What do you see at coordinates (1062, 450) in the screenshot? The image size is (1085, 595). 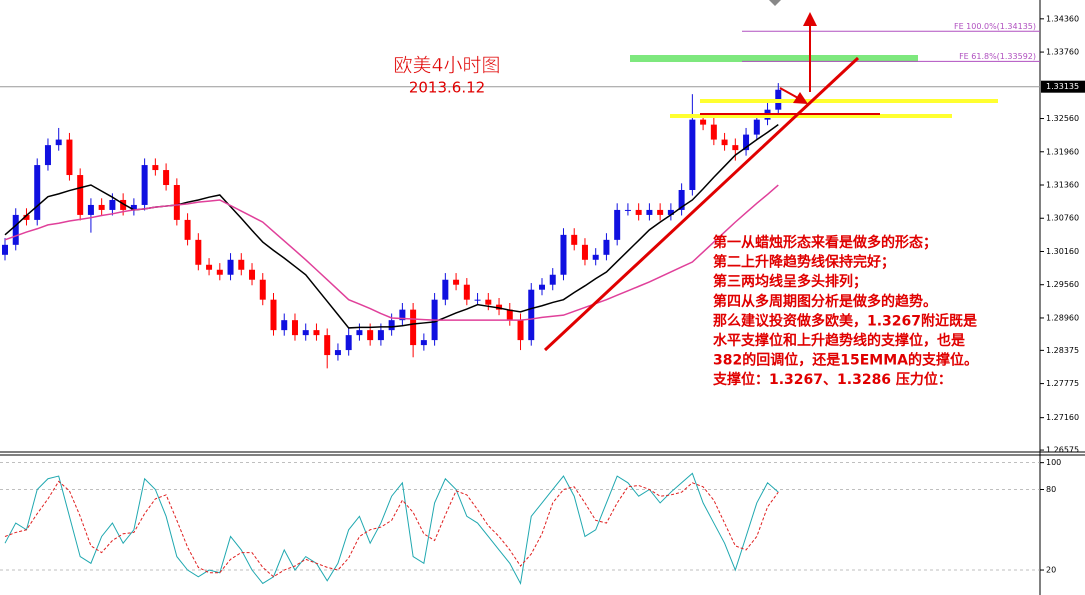 I see `y-tick-label: 1.26575` at bounding box center [1062, 450].